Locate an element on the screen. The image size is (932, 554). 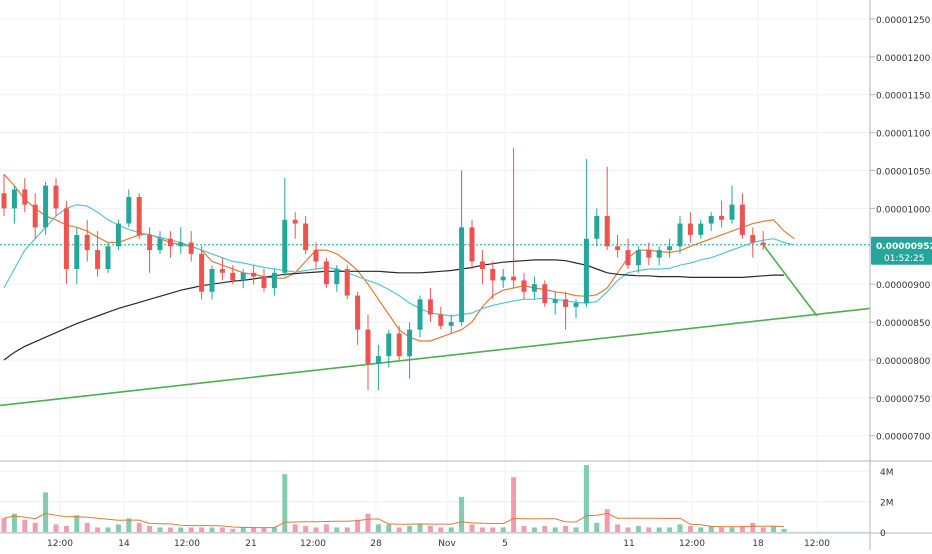
x-tick-label: 14 is located at coordinates (124, 544).